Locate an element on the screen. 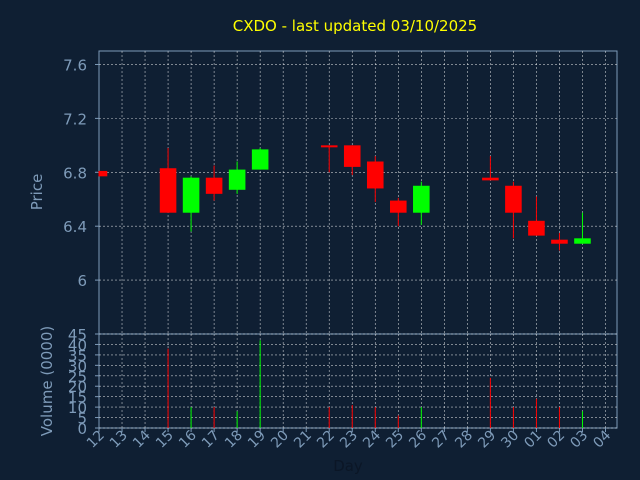 Image resolution: width=640 pixels, height=480 pixels. price-tick-label: 6 is located at coordinates (82, 281).